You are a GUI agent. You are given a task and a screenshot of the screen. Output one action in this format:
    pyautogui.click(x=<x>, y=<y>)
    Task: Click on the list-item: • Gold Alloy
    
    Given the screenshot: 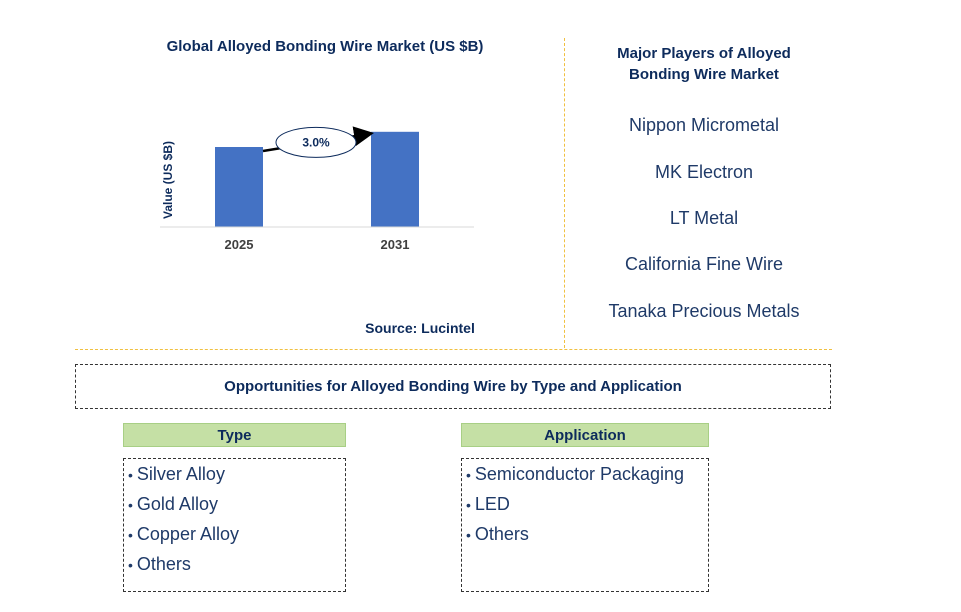 What is the action you would take?
    pyautogui.click(x=234, y=506)
    